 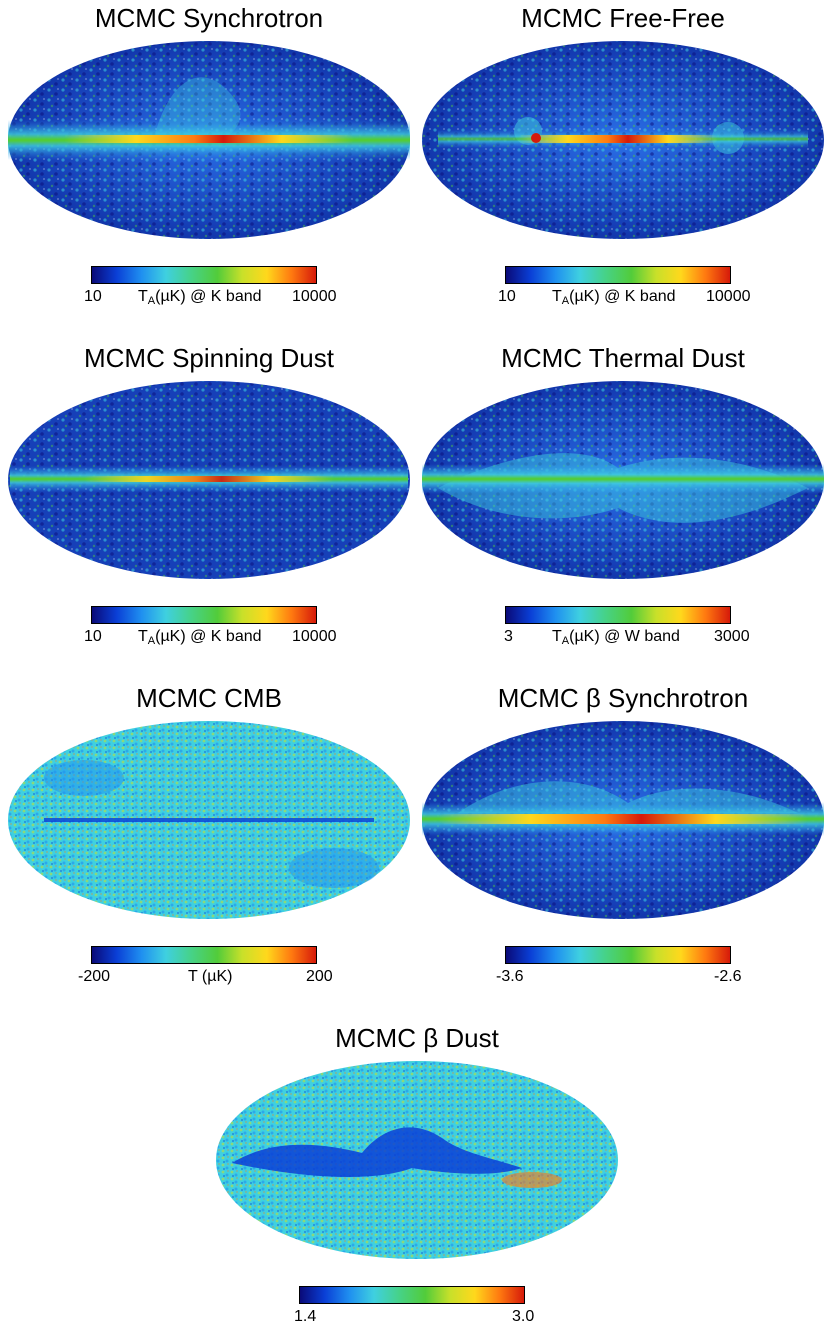 What do you see at coordinates (508, 636) in the screenshot?
I see `colorbar-min-label: 3` at bounding box center [508, 636].